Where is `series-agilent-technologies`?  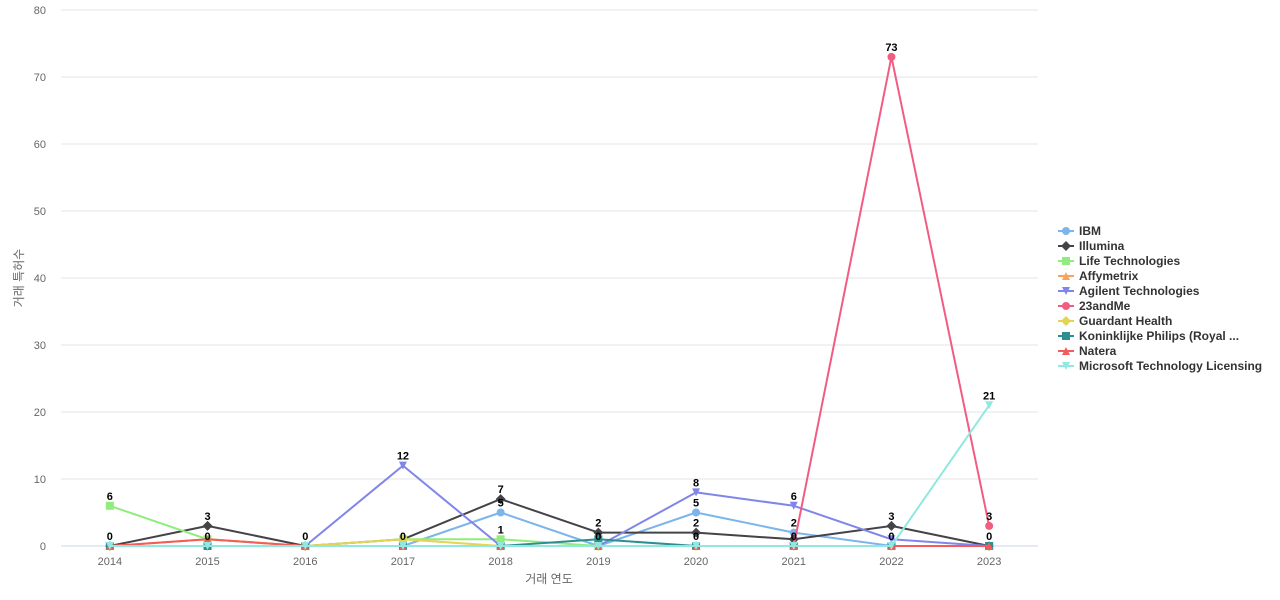
series-agilent-technologies is located at coordinates (549, 505).